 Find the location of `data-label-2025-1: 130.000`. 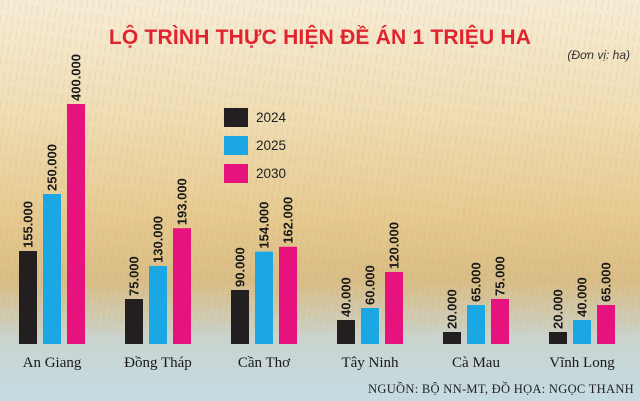

data-label-2025-1: 130.000 is located at coordinates (158, 239).